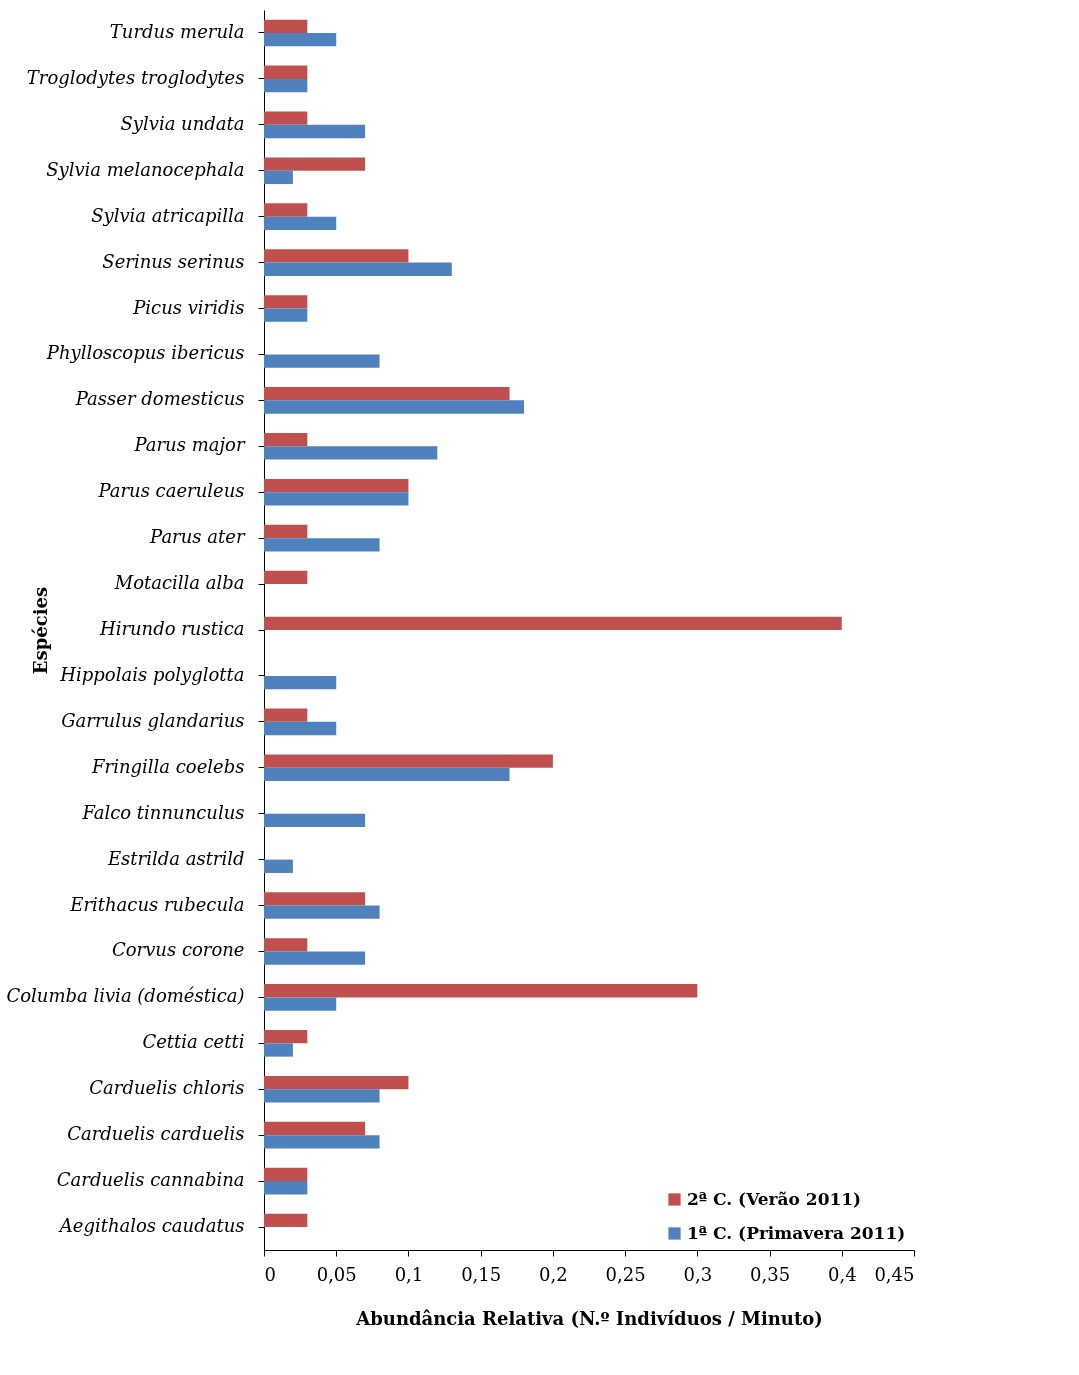 This screenshot has width=1079, height=1375. I want to click on y-tick-label: Parus caeruleus, so click(171, 491).